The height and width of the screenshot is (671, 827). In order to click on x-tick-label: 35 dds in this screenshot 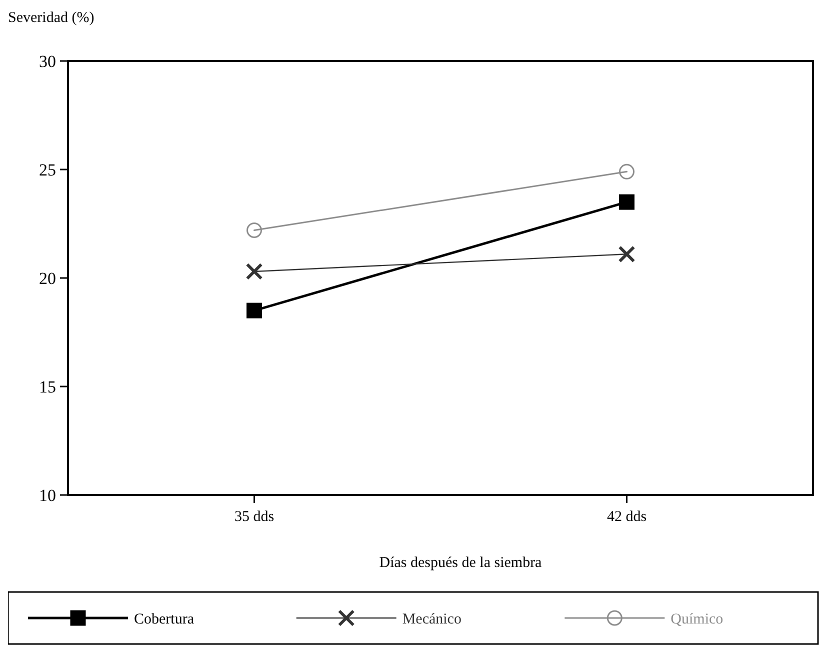, I will do `click(254, 517)`.